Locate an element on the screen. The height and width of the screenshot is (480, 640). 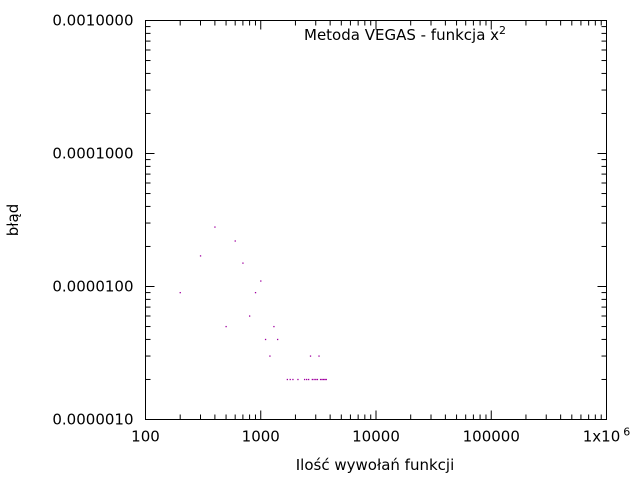
x-tick-label: 10000 is located at coordinates (376, 437).